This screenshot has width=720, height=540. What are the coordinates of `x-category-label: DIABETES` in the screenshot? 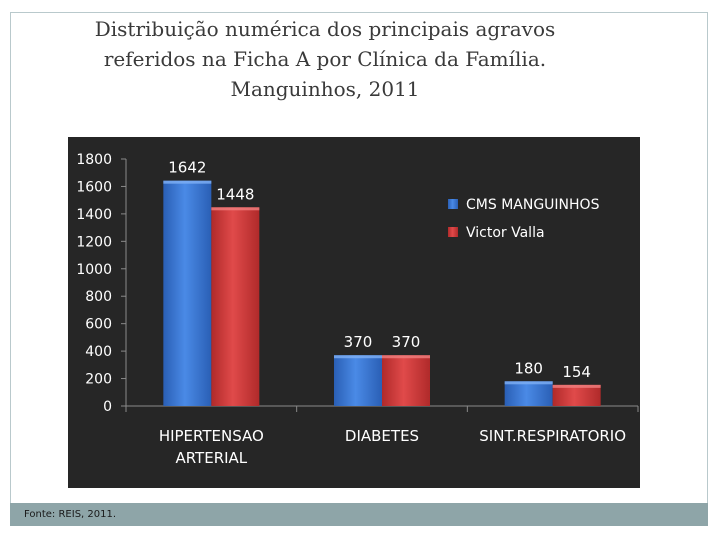 It's located at (382, 436).